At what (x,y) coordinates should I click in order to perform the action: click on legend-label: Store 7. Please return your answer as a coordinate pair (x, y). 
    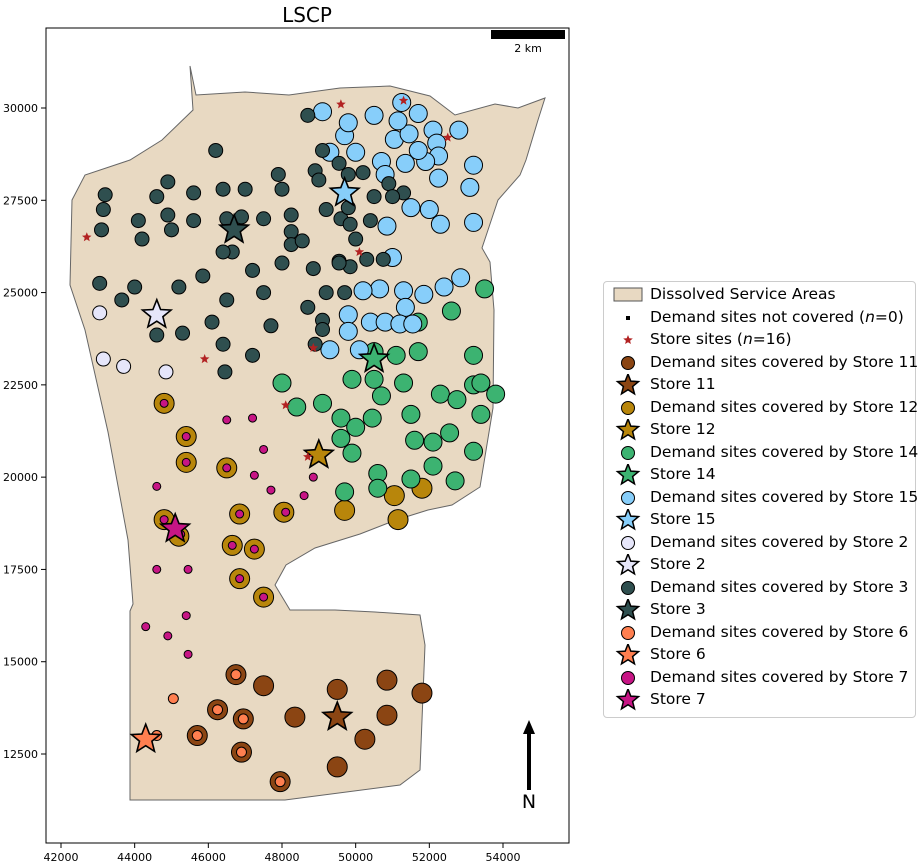
    Looking at the image, I should click on (678, 699).